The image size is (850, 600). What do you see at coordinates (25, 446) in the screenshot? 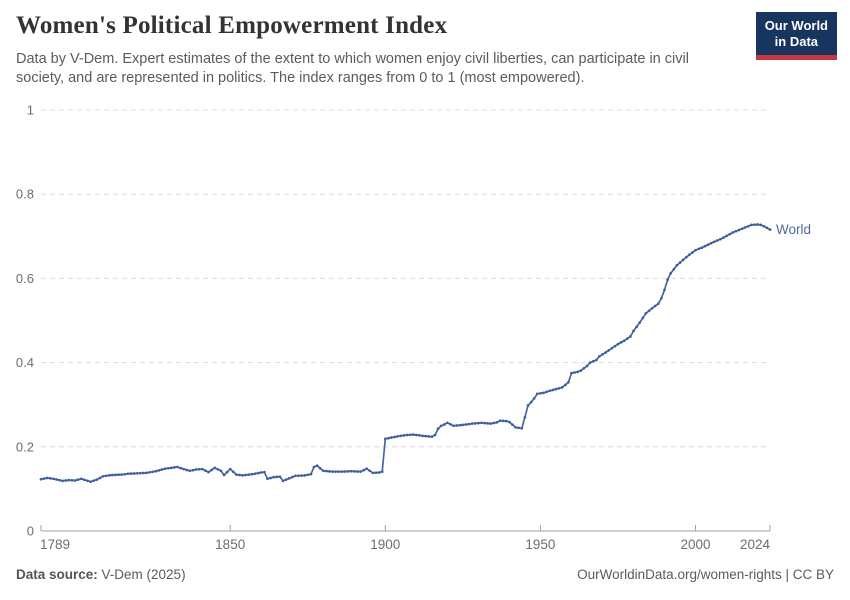
I see `y-tick-label: 0.2` at bounding box center [25, 446].